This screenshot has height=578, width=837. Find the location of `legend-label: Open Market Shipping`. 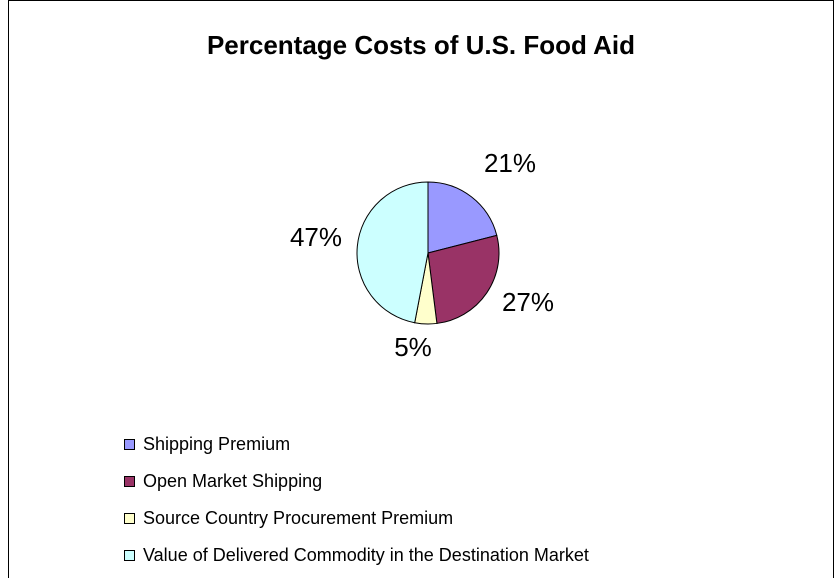

legend-label: Open Market Shipping is located at coordinates (233, 481).